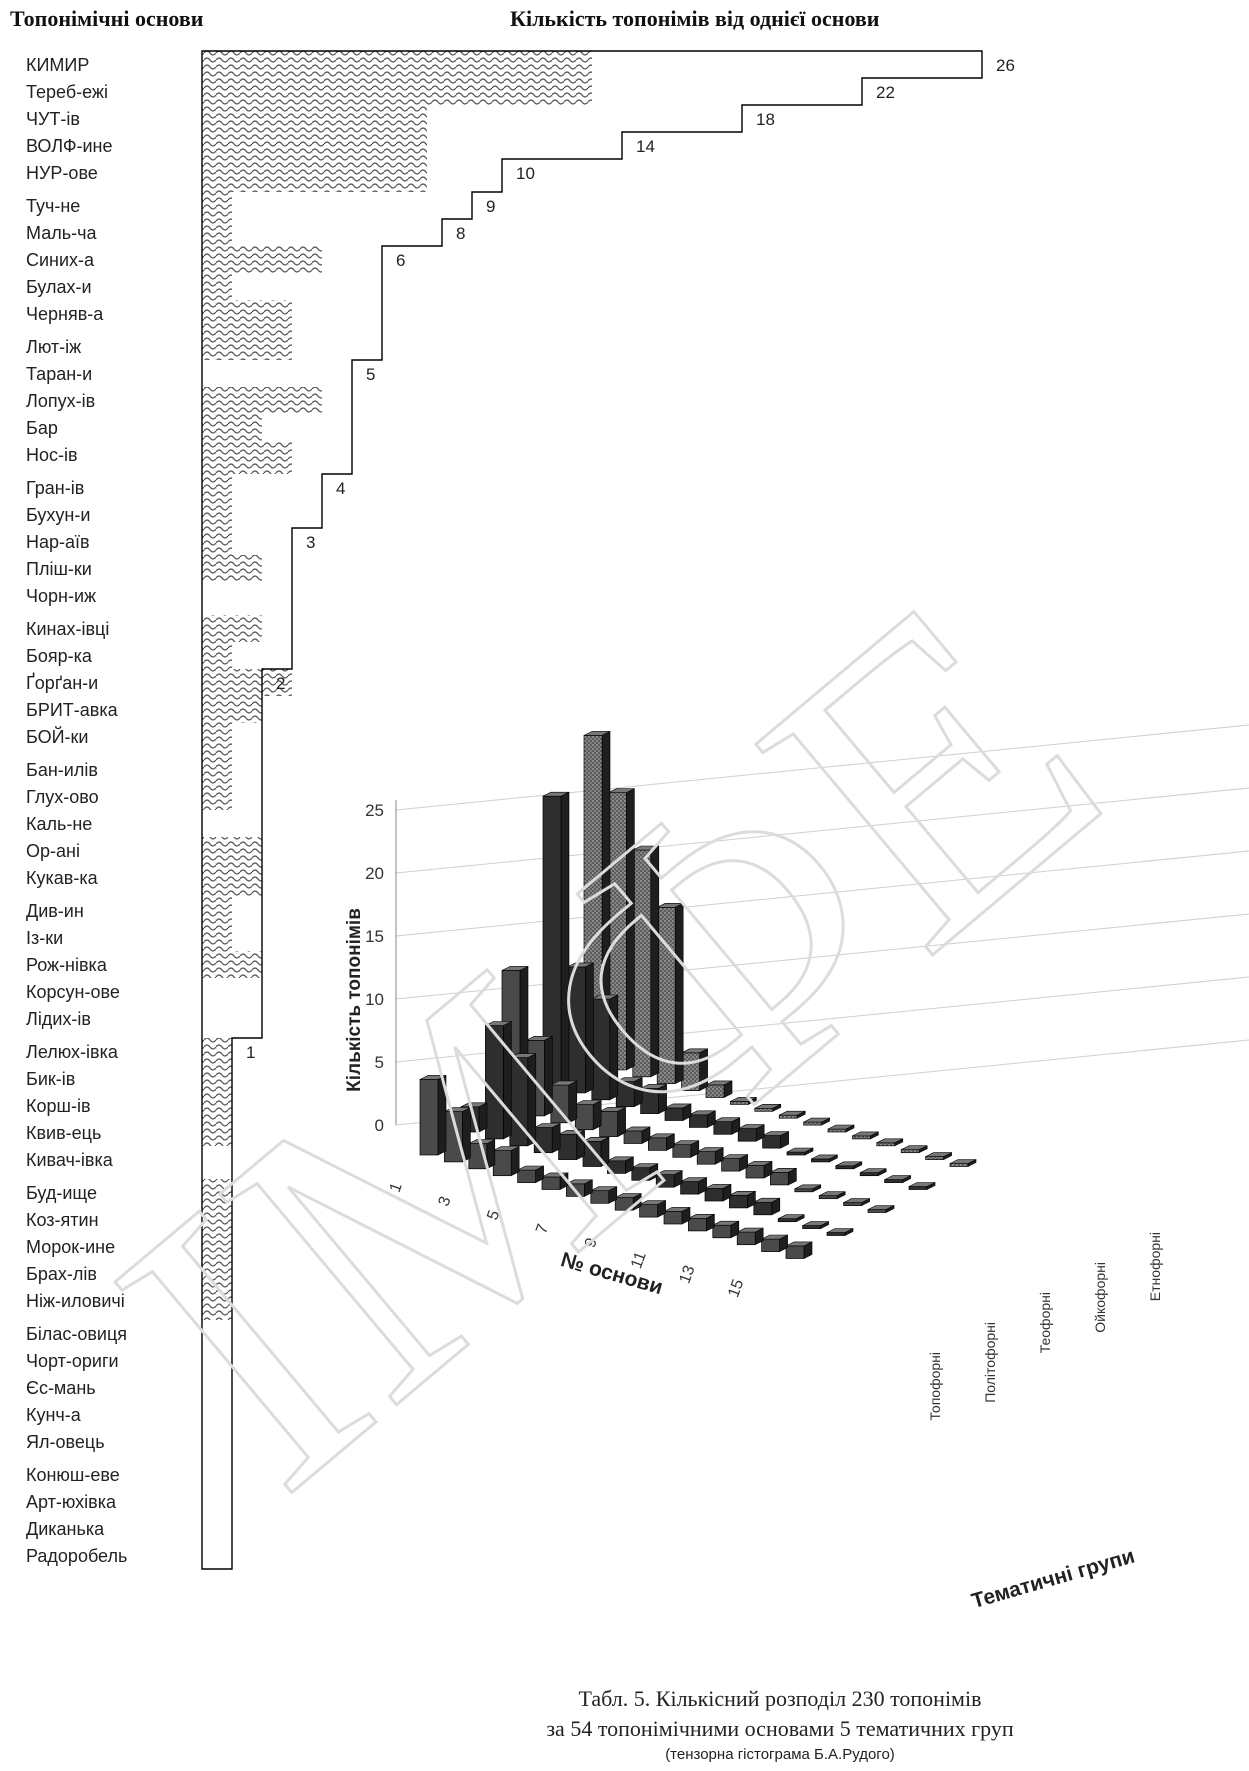  Describe the element at coordinates (1053, 1578) in the screenshot. I see `z-axis-label: Тематичні групи` at that location.